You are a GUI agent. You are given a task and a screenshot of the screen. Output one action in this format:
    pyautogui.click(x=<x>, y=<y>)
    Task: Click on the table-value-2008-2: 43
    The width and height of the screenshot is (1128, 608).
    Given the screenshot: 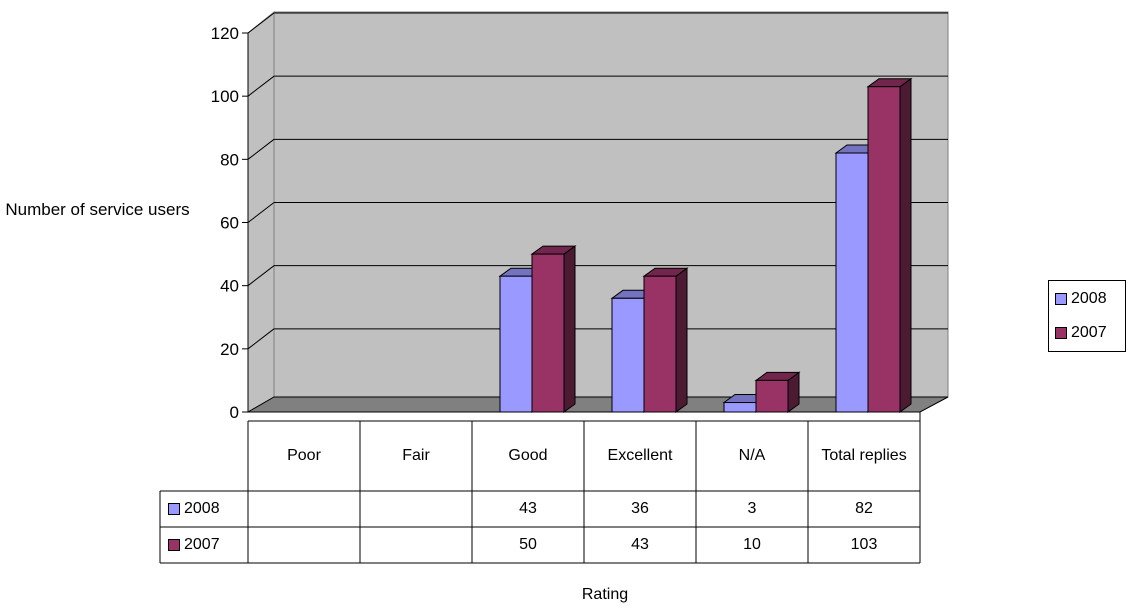 What is the action you would take?
    pyautogui.click(x=528, y=508)
    